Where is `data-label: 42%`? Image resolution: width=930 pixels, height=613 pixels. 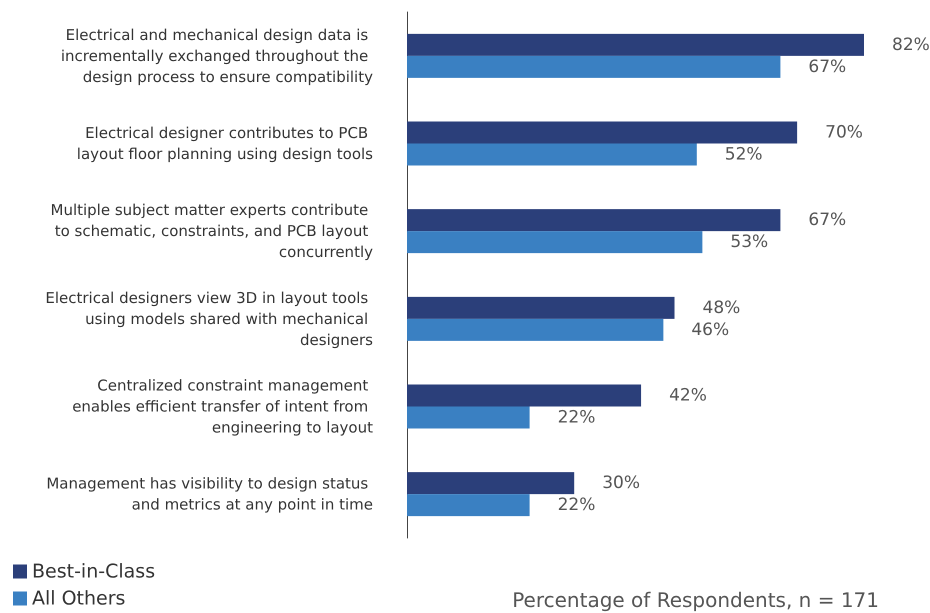 data-label: 42% is located at coordinates (688, 396).